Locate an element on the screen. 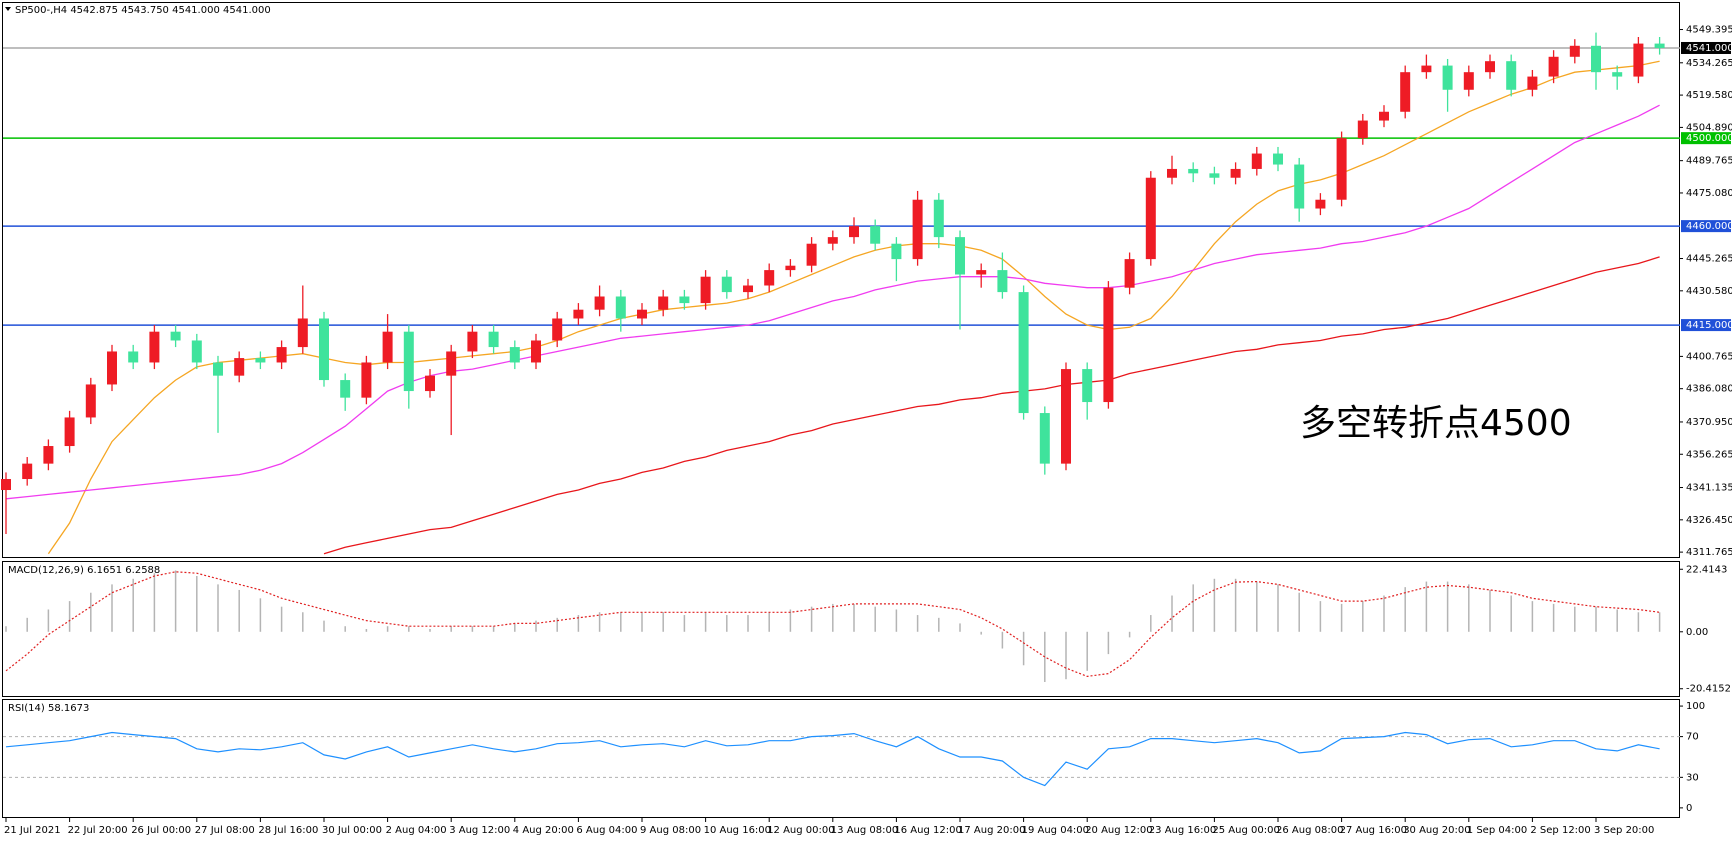 Image resolution: width=1732 pixels, height=842 pixels. x-tick-label: 13 Aug 08:00 is located at coordinates (864, 830).